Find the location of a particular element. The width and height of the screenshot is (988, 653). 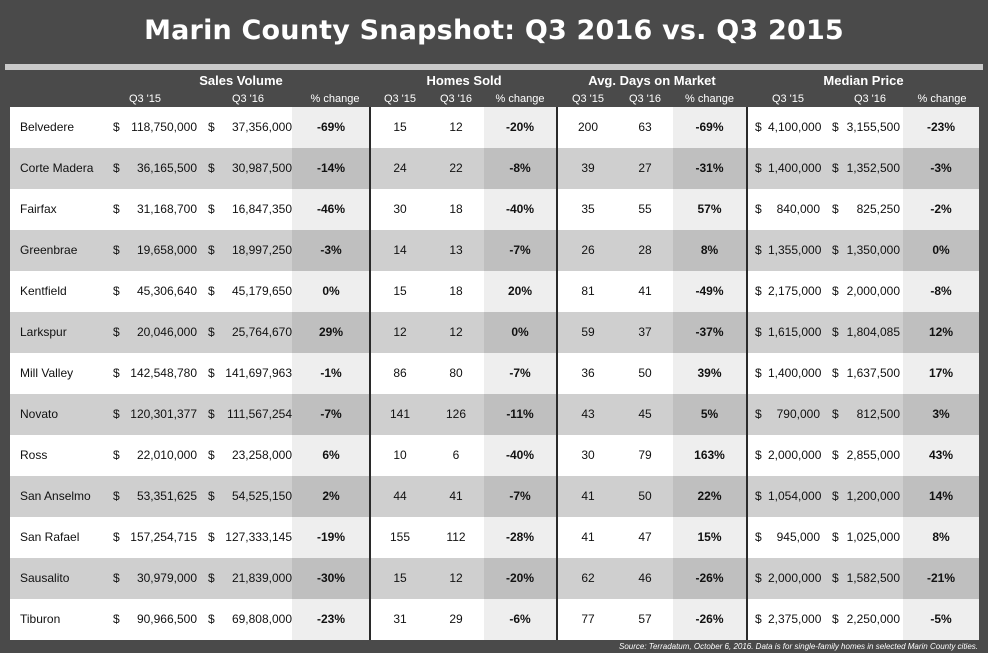

pct-change-cell: 5% is located at coordinates (709, 414).